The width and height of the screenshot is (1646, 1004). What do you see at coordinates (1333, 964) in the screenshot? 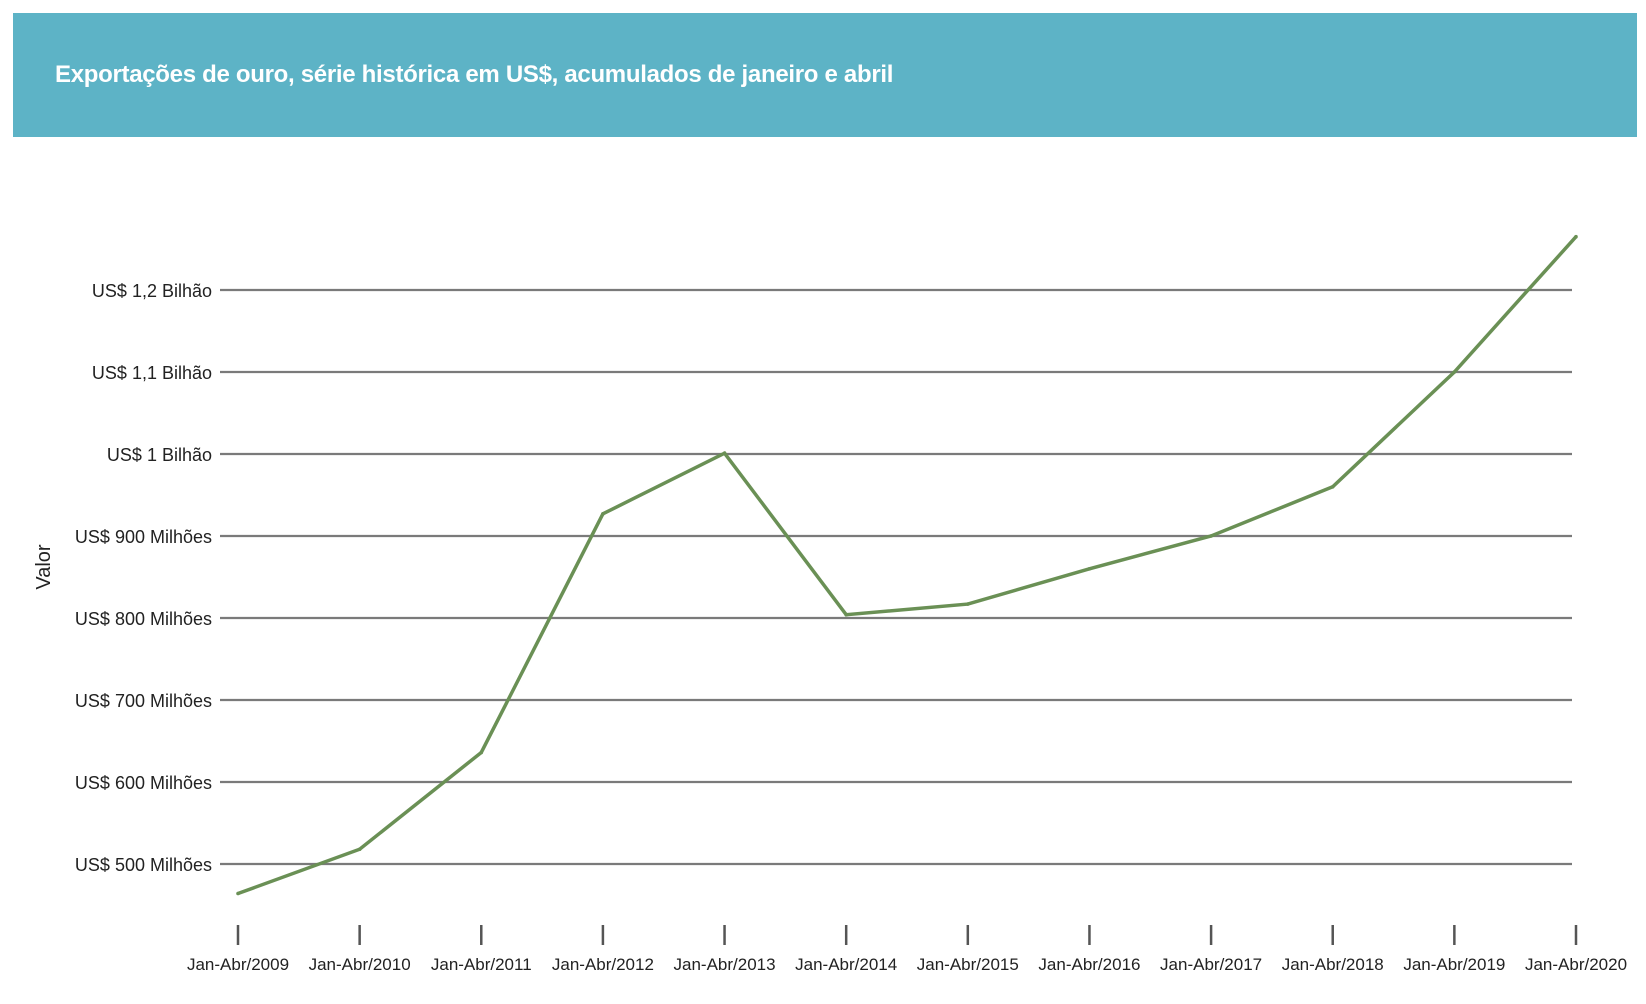
I see `x-tick-label: Jan-Abr/2018` at bounding box center [1333, 964].